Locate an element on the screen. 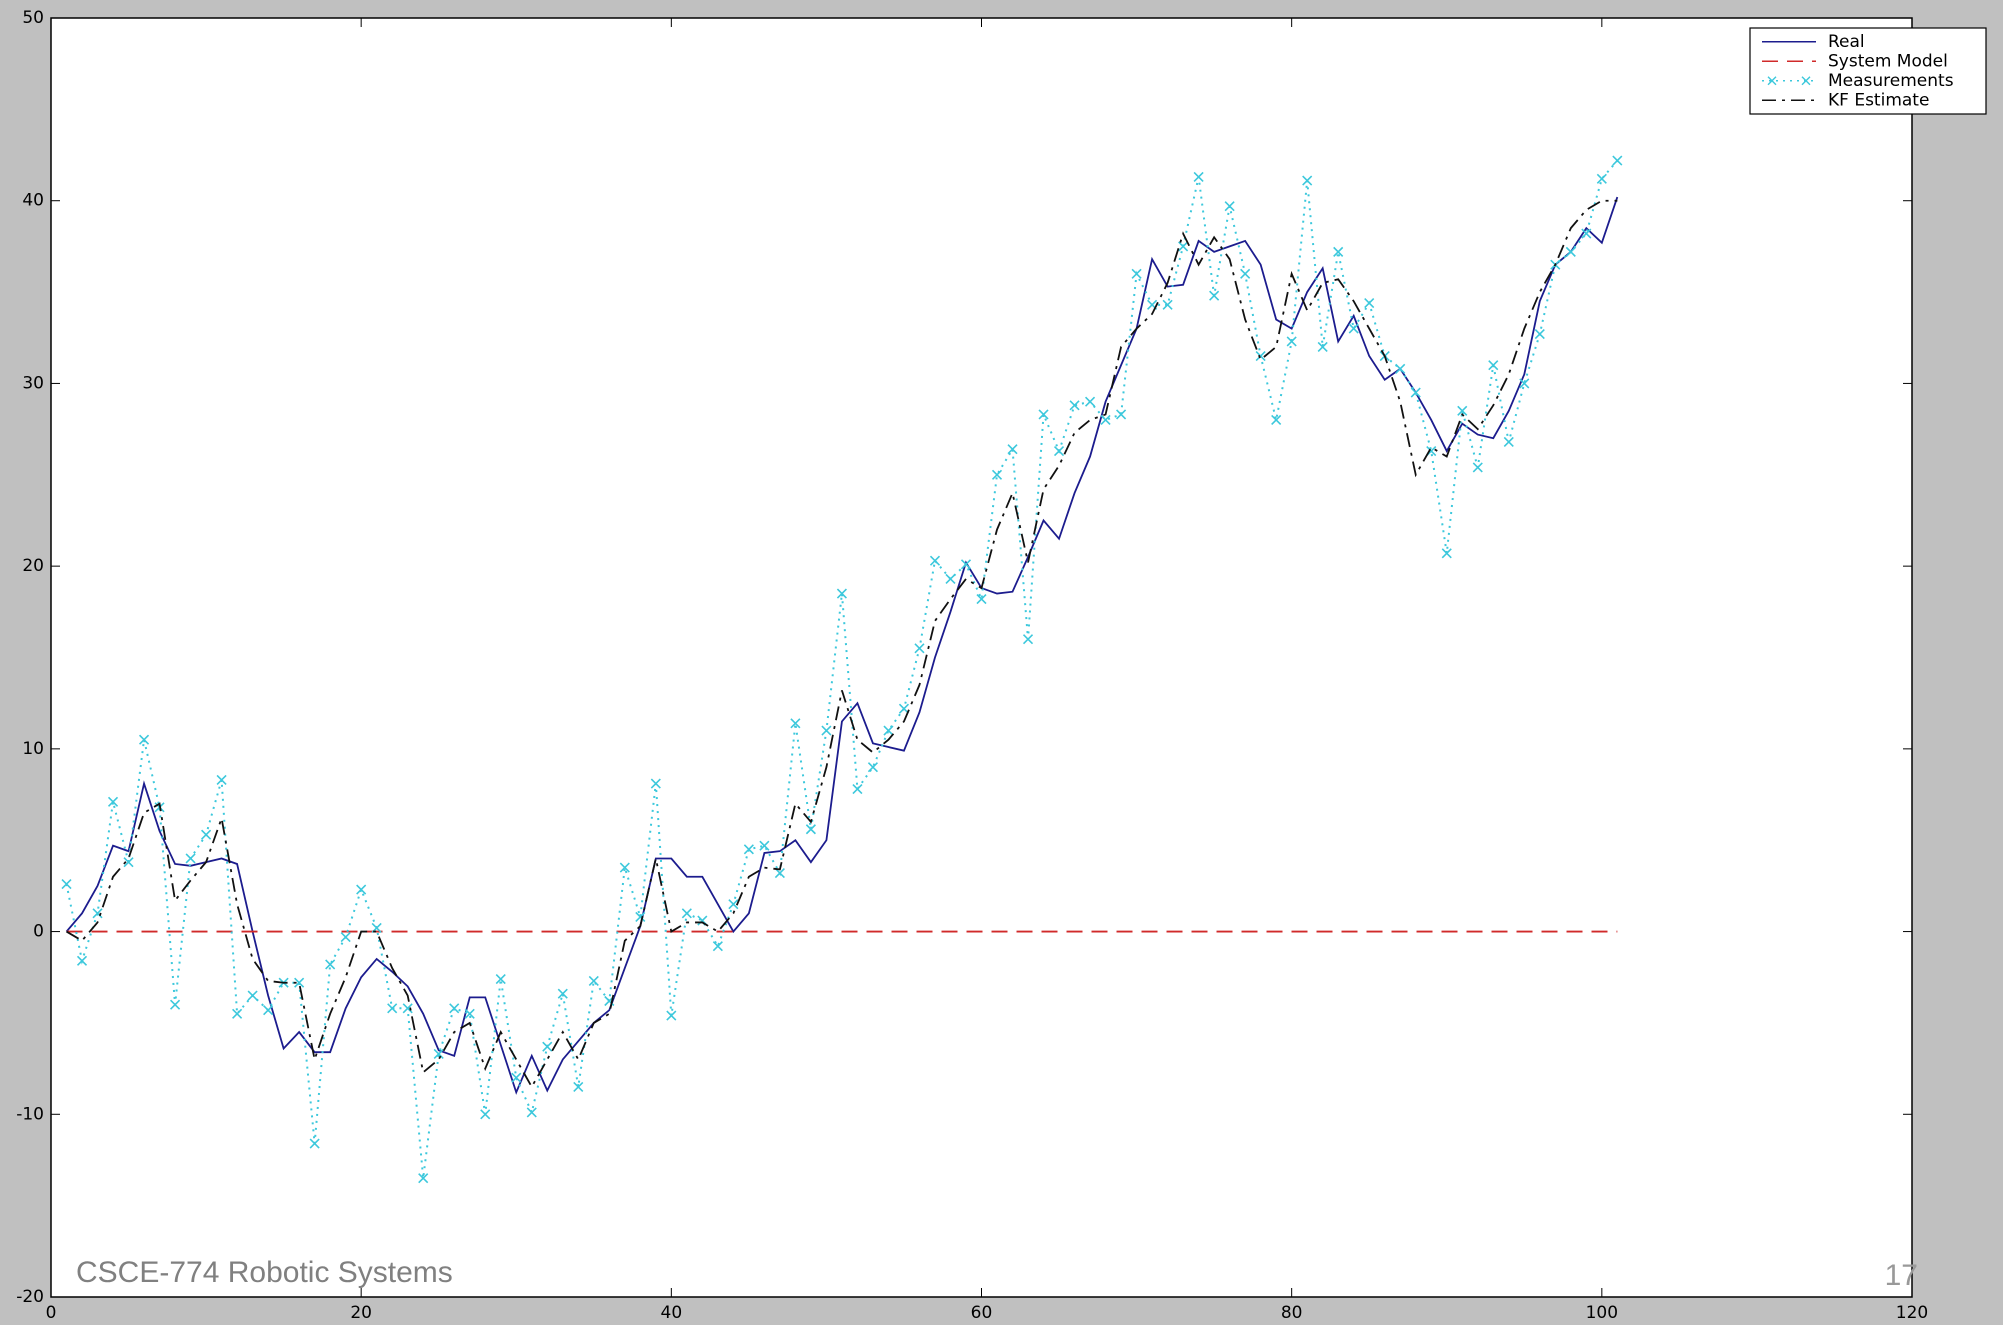 The width and height of the screenshot is (2003, 1325). x-tick-label: 20 is located at coordinates (361, 1313).